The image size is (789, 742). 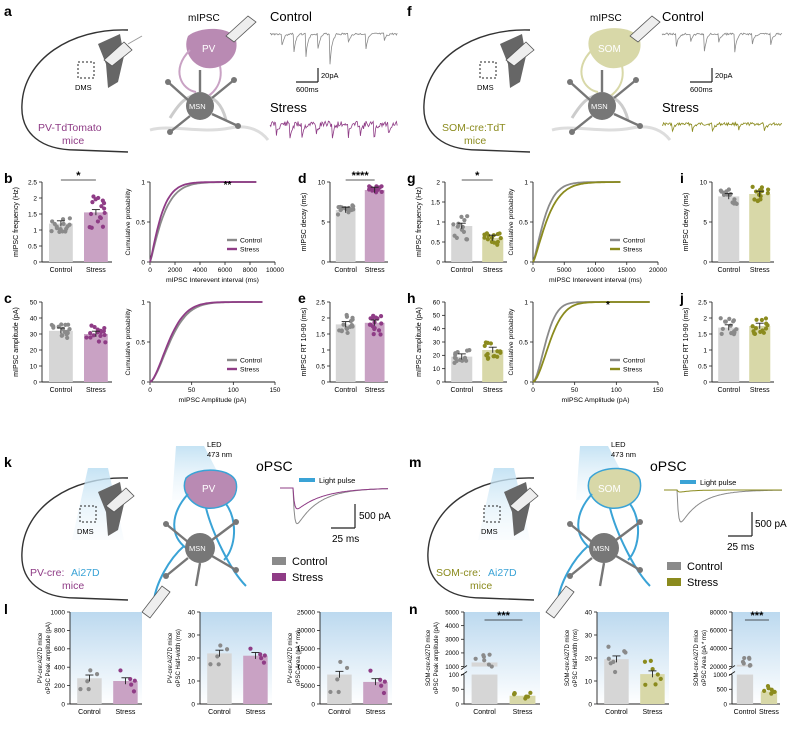 I want to click on y-tick-label-e-2: 1, so click(x=323, y=350).